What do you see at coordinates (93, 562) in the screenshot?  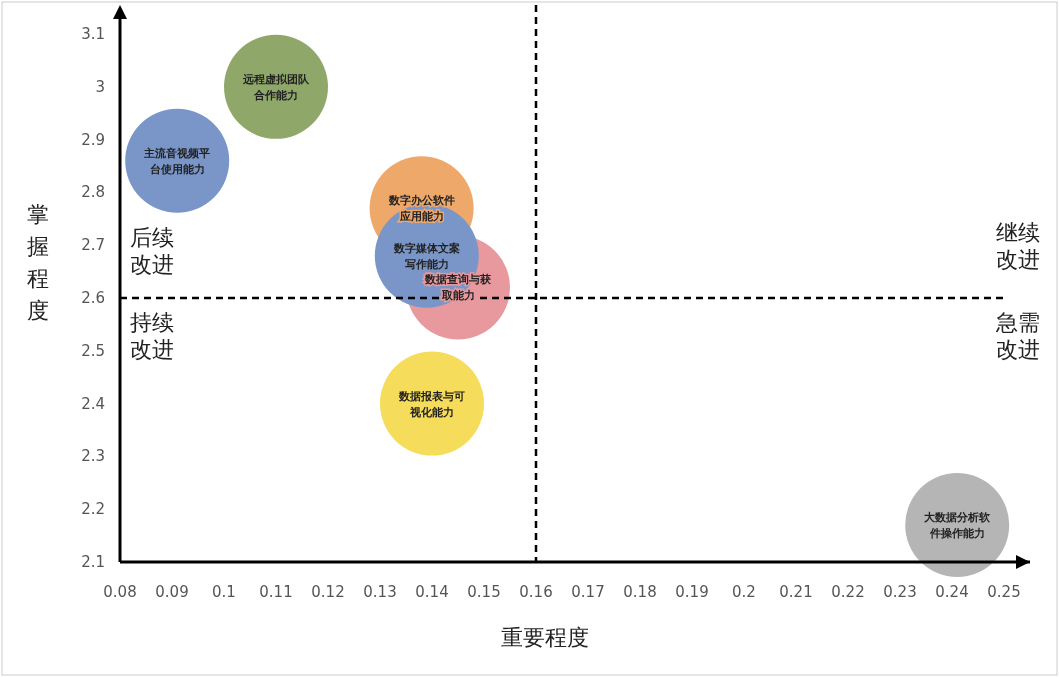 I see `y-tick-label: 2.1` at bounding box center [93, 562].